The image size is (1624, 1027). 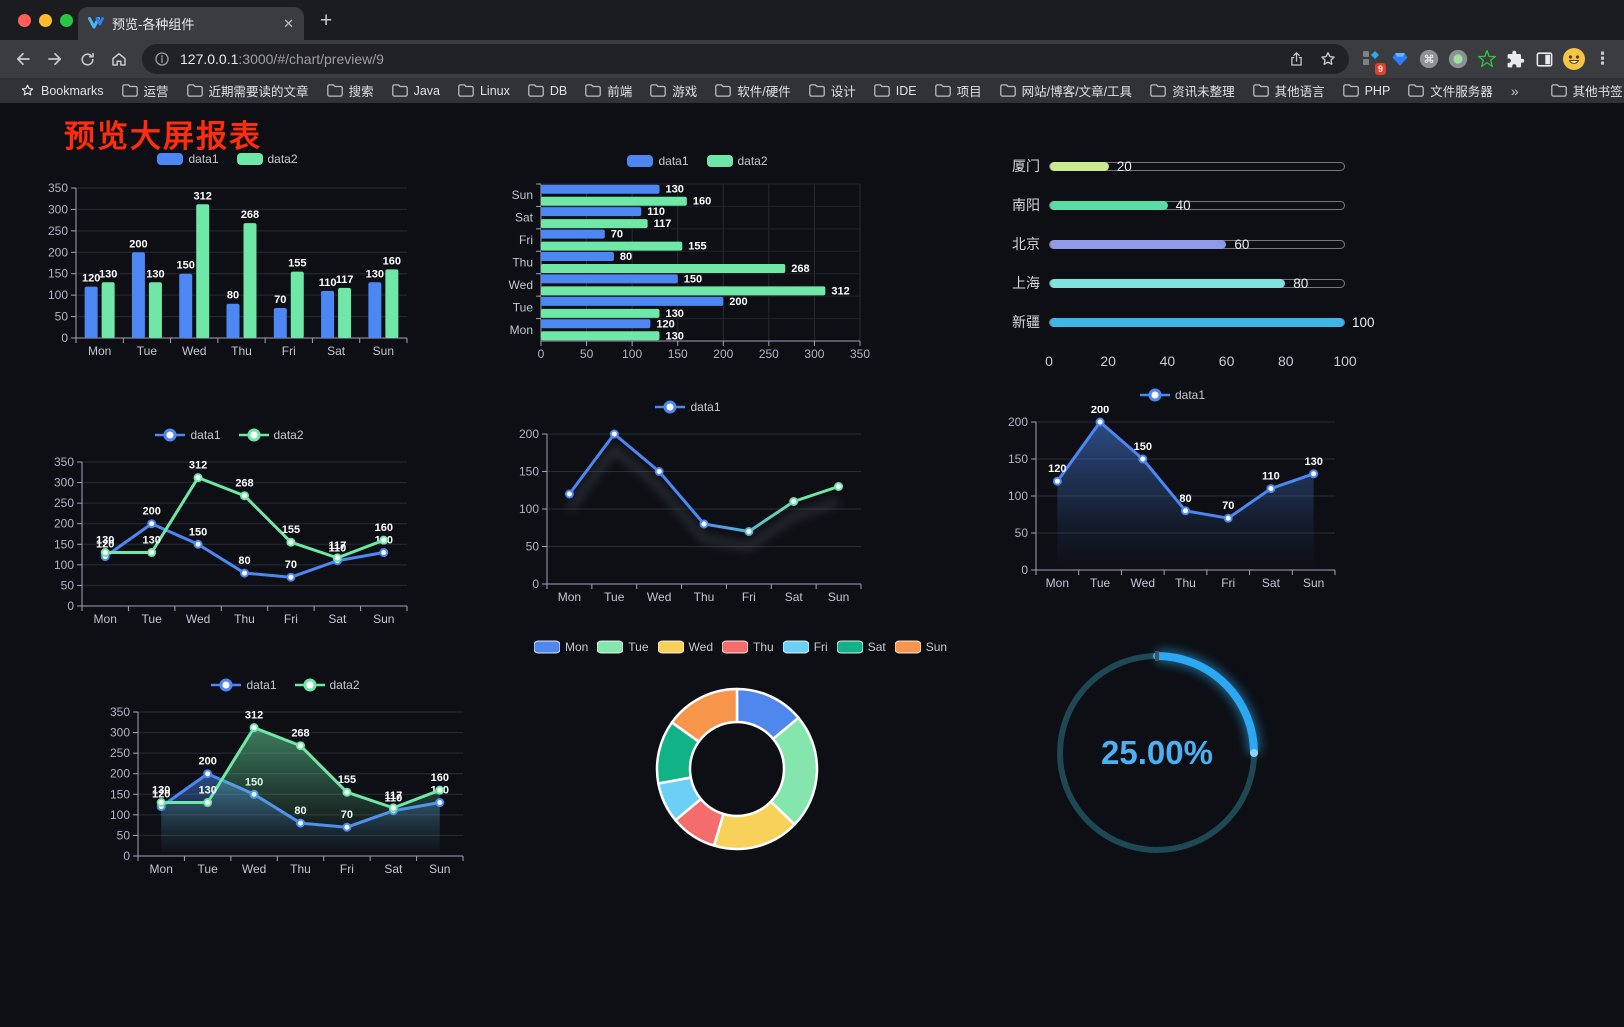 I want to click on menu-kebab-icon: ⋮, so click(x=1602, y=58).